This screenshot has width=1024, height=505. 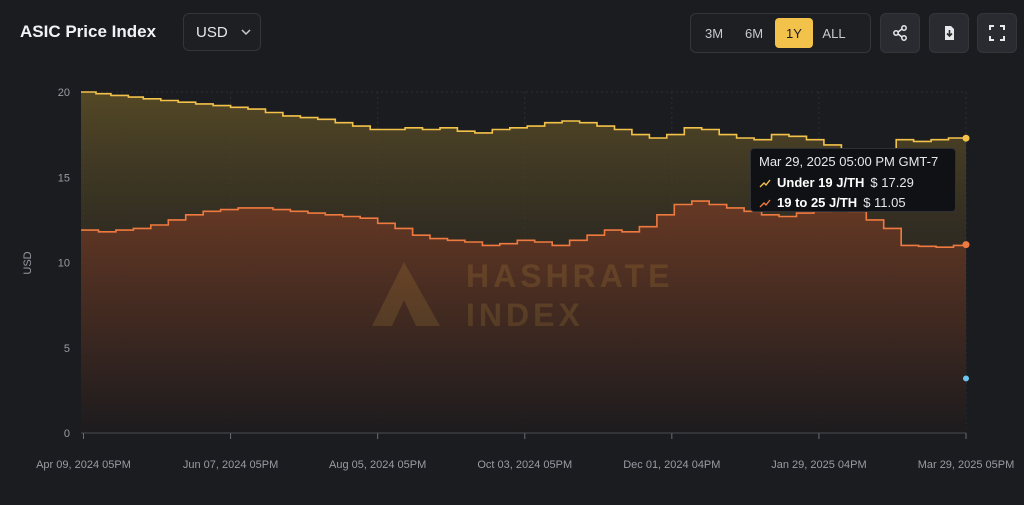 What do you see at coordinates (406, 294) in the screenshot?
I see `watermark-logo-icon` at bounding box center [406, 294].